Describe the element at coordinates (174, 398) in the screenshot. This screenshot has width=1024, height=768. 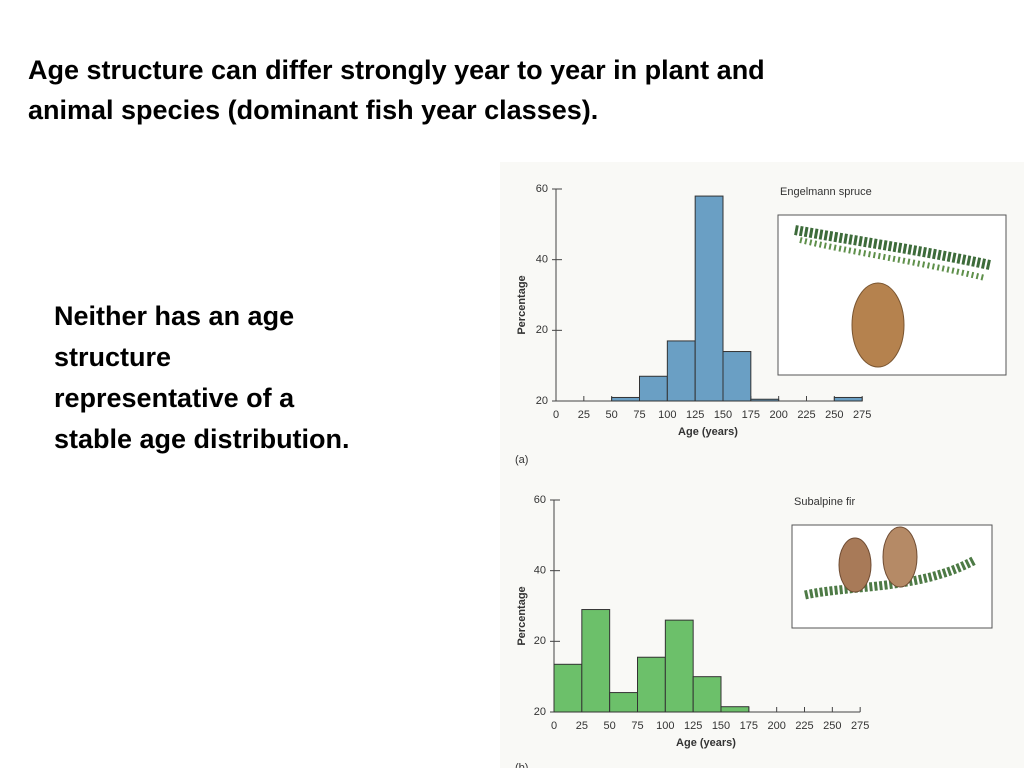
I see `slide-body: representative of a` at that location.